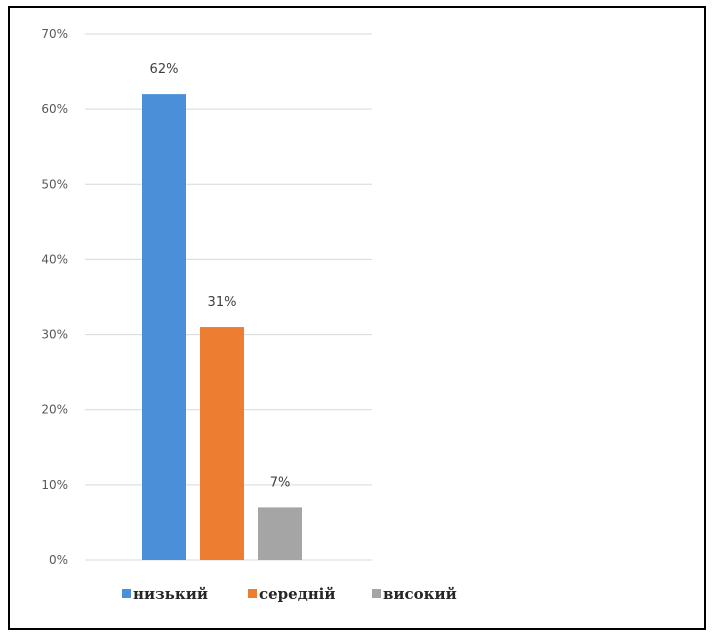 Image resolution: width=714 pixels, height=637 pixels. Describe the element at coordinates (164, 69) in the screenshot. I see `data-label: 62%` at that location.